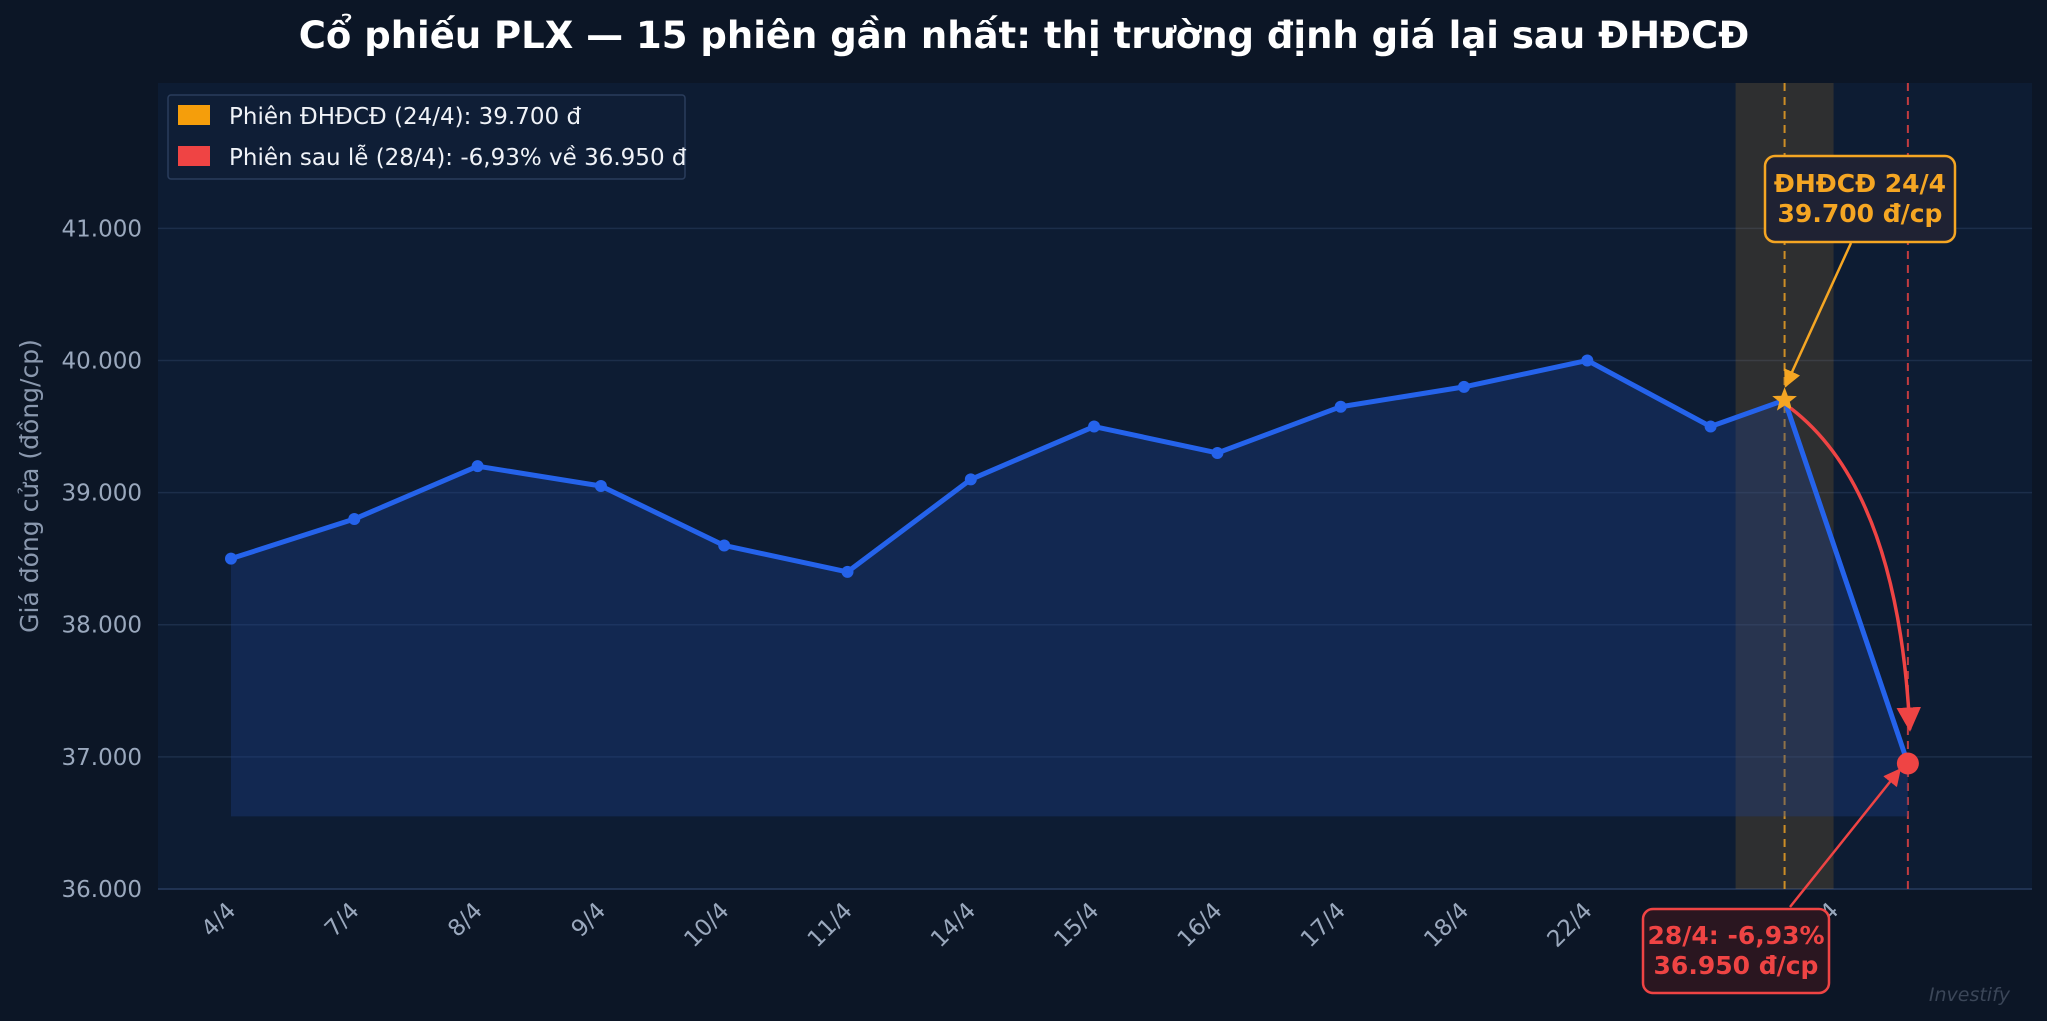  I want to click on y-tick-label: 39.000, so click(102, 494).